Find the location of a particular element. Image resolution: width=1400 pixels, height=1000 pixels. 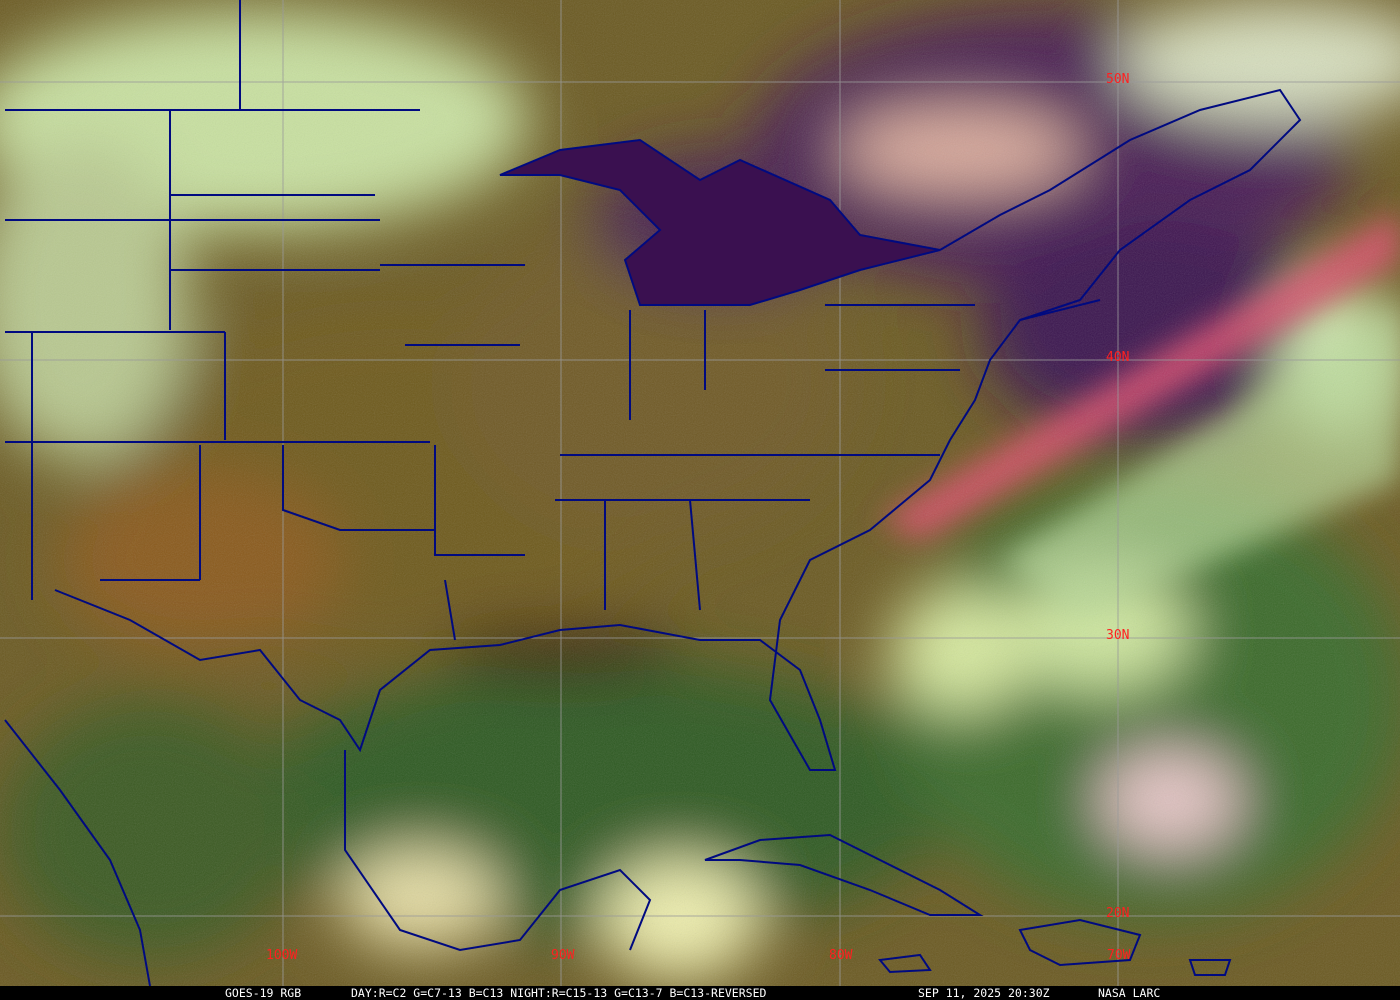

hispaniola is located at coordinates (1080, 942).